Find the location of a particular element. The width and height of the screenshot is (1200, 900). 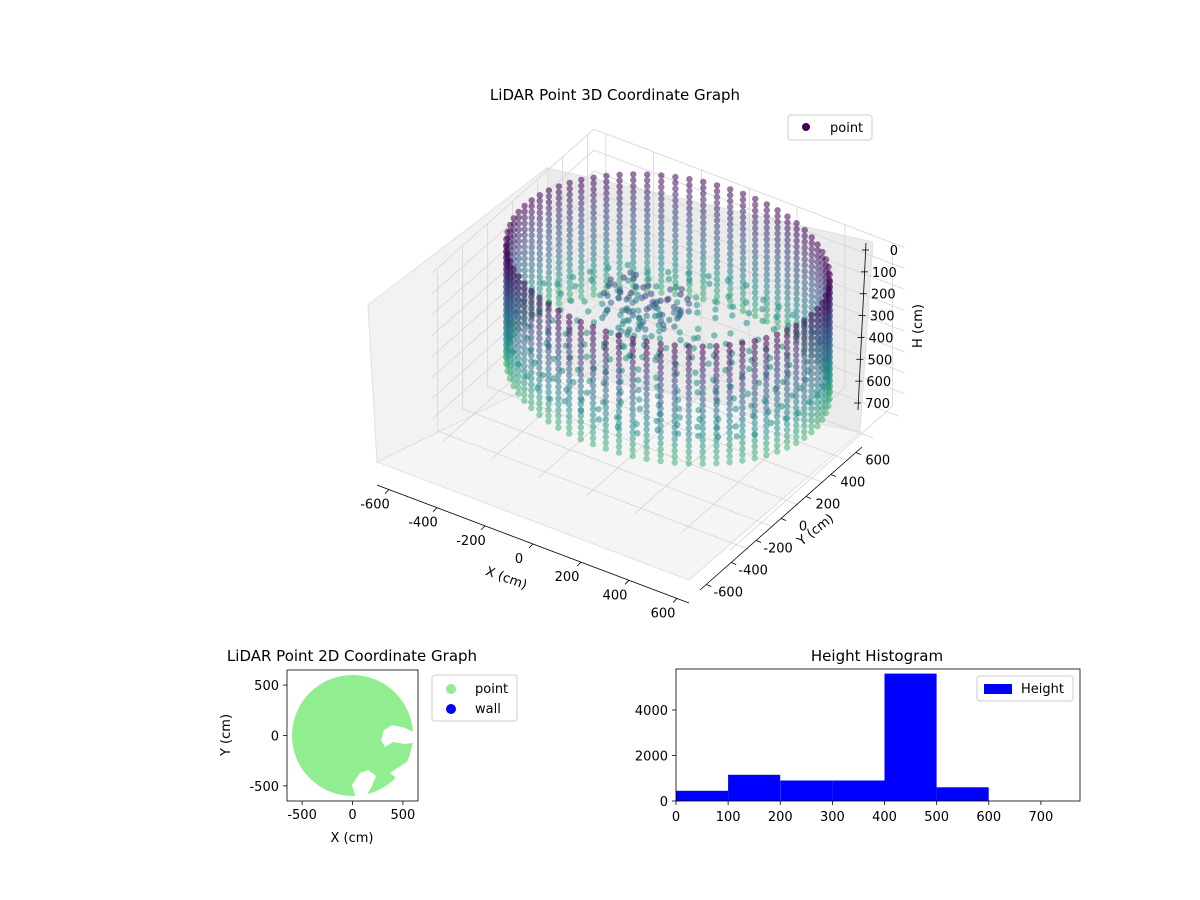

ground-points-area is located at coordinates (352, 735).